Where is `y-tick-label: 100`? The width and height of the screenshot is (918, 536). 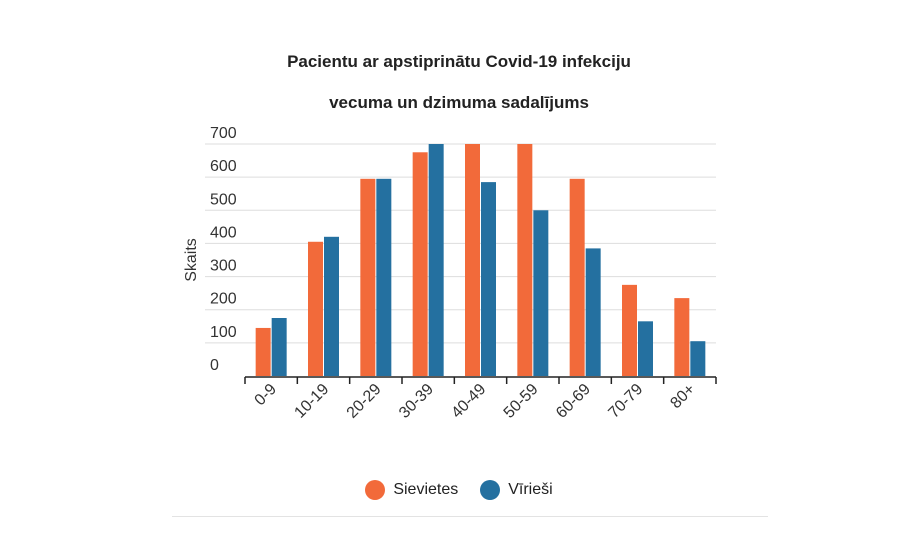 y-tick-label: 100 is located at coordinates (223, 332).